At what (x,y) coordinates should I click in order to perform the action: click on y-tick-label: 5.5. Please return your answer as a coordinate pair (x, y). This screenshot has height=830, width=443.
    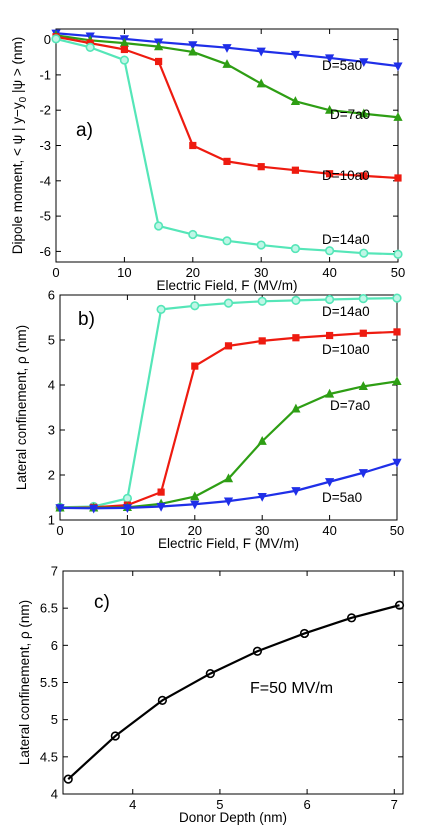
    Looking at the image, I should click on (49, 682).